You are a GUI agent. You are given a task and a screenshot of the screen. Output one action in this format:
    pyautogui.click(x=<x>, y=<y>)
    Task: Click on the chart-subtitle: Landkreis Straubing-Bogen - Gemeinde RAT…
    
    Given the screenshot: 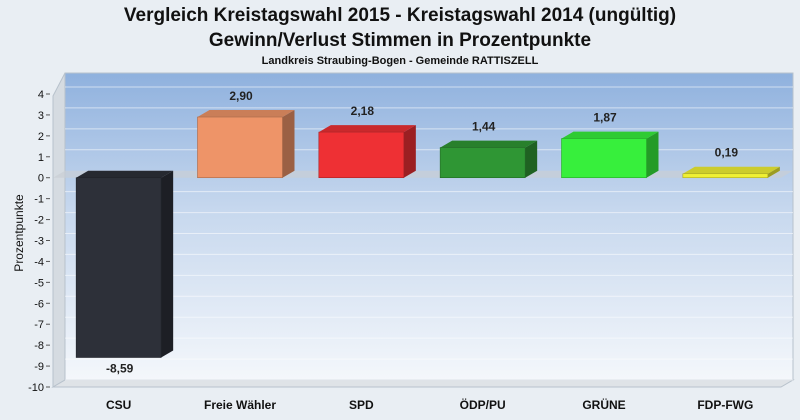 What is the action you would take?
    pyautogui.click(x=400, y=61)
    